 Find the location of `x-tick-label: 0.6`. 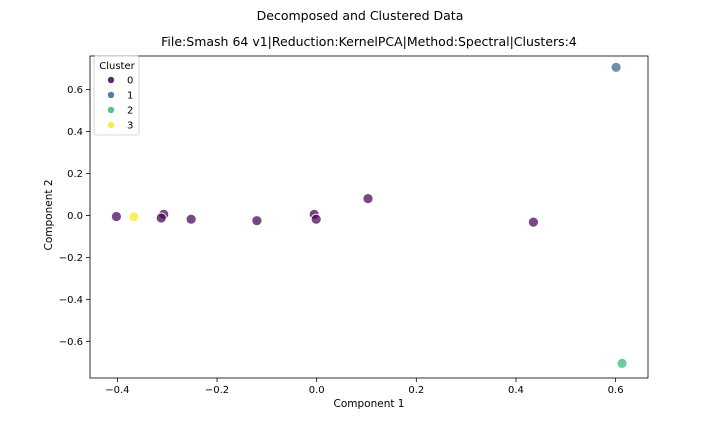

x-tick-label: 0.6 is located at coordinates (616, 390).